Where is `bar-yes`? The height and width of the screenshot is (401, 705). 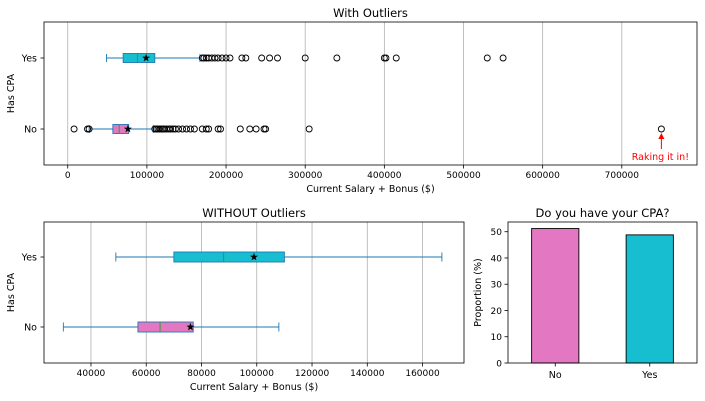
bar-yes is located at coordinates (649, 299).